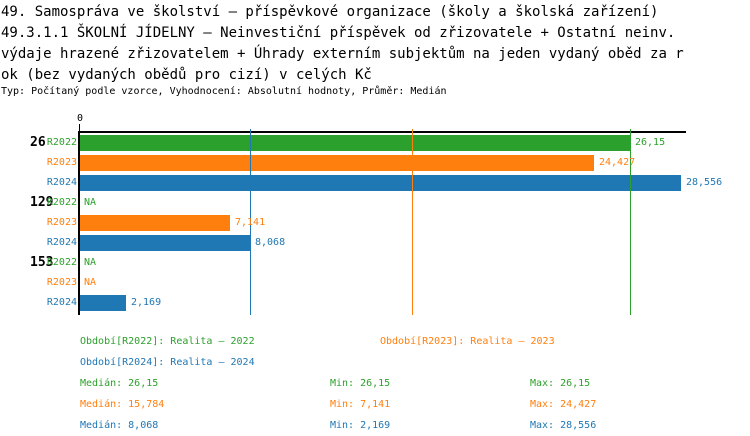 The image size is (750, 436). What do you see at coordinates (80, 118) in the screenshot?
I see `x-axis-origin-label: 0` at bounding box center [80, 118].